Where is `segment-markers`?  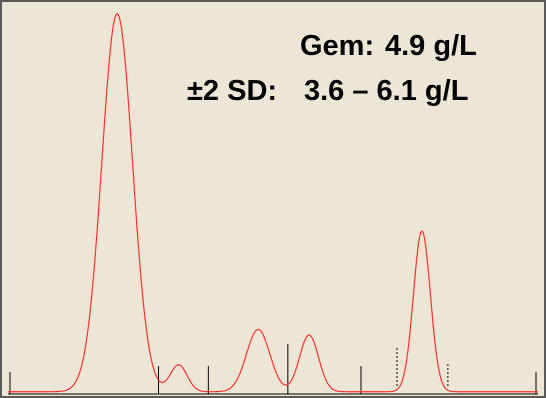
segment-markers is located at coordinates (273, 369).